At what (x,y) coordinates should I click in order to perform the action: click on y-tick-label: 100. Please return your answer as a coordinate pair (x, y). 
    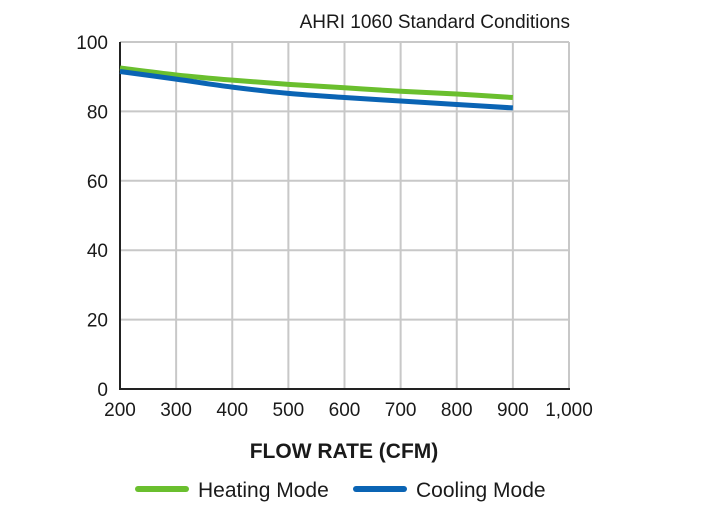
    Looking at the image, I should click on (92, 43).